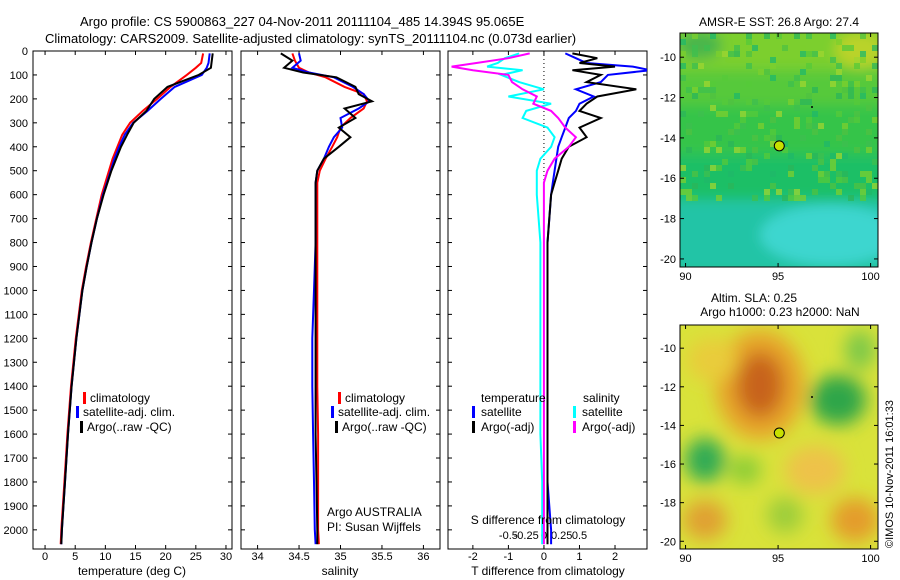 Image resolution: width=900 pixels, height=580 pixels. I want to click on depth-tick-label: 2000, so click(16, 531).